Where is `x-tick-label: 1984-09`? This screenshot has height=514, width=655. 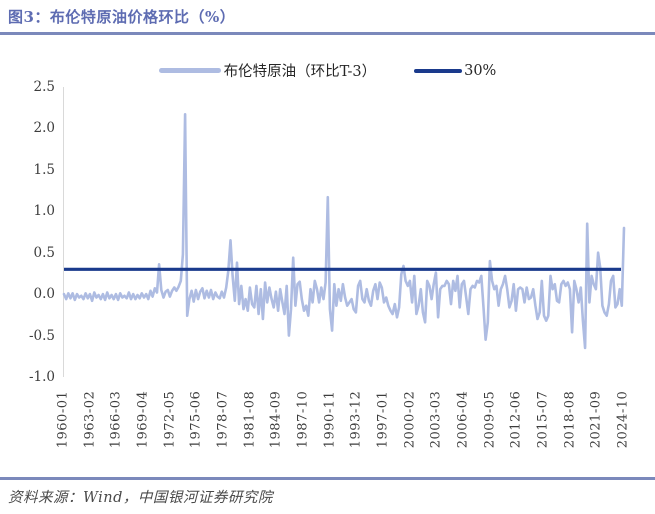 x-tick-label: 1984-09 is located at coordinates (276, 419).